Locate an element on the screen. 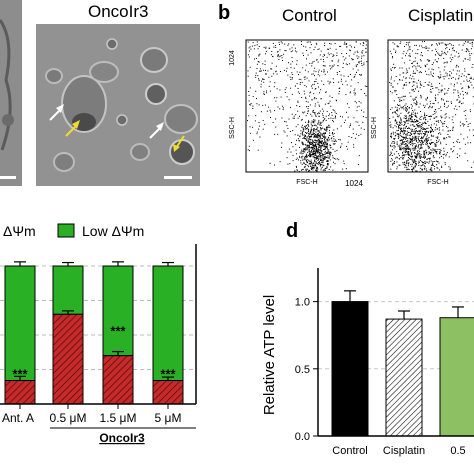 This screenshot has height=474, width=474. y-axis-label-control: SSC-H is located at coordinates (232, 128).